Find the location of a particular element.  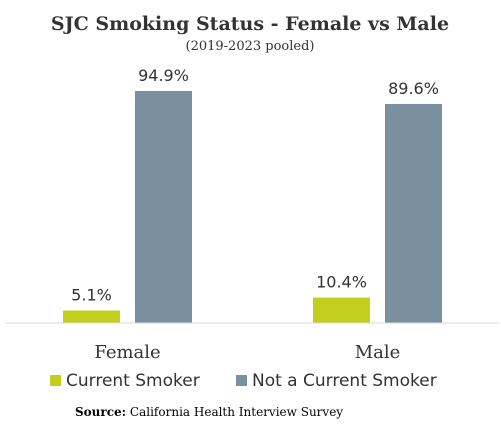

bar-male-not-current-smoker is located at coordinates (413, 213).